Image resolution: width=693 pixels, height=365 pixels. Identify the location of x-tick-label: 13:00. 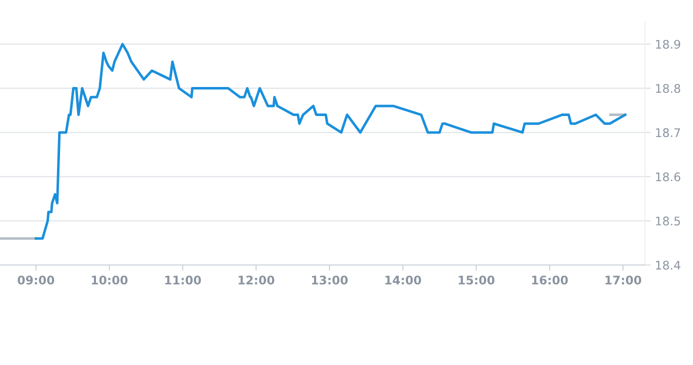
(330, 280).